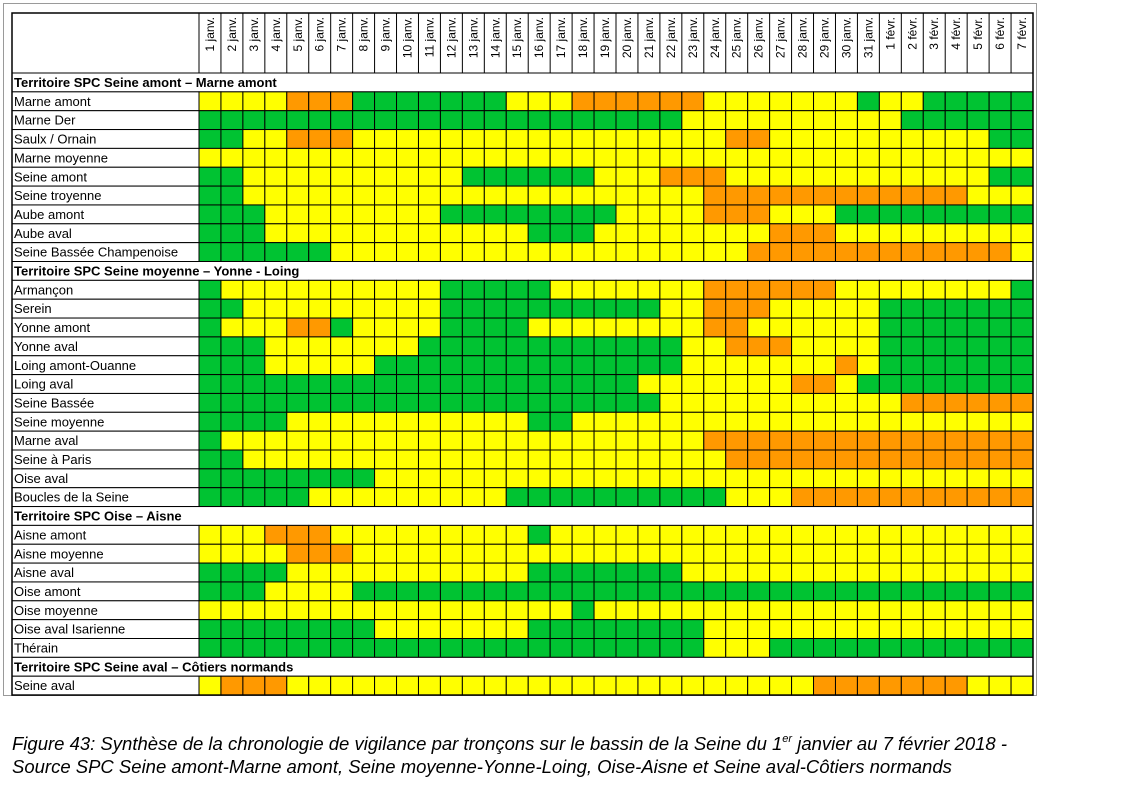 This screenshot has width=1145, height=786. I want to click on row-label: Seine aval, so click(44, 685).